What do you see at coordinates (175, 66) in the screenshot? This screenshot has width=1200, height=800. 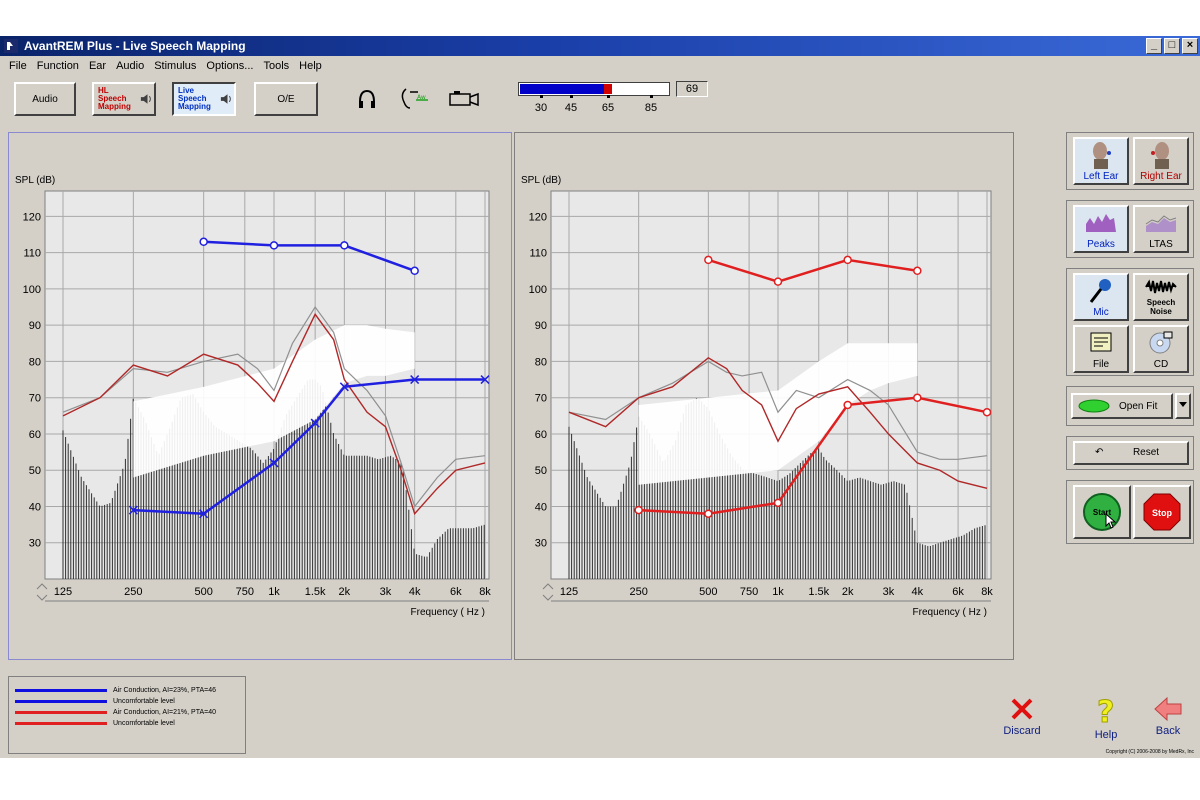 I see `menu-stimulus: Stimulus` at bounding box center [175, 66].